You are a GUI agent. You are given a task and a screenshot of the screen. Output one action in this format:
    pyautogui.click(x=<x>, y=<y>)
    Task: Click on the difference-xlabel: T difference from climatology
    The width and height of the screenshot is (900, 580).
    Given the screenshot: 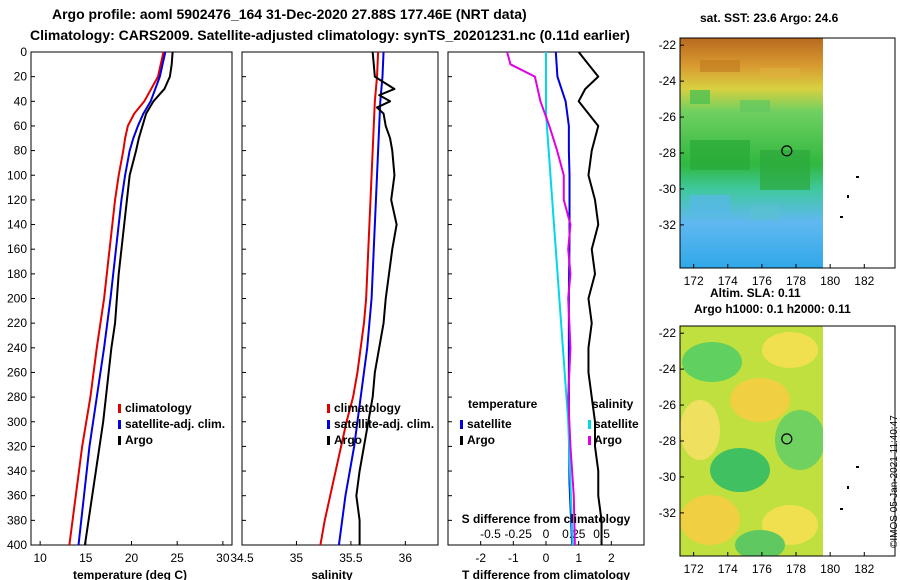 What is the action you would take?
    pyautogui.click(x=546, y=574)
    